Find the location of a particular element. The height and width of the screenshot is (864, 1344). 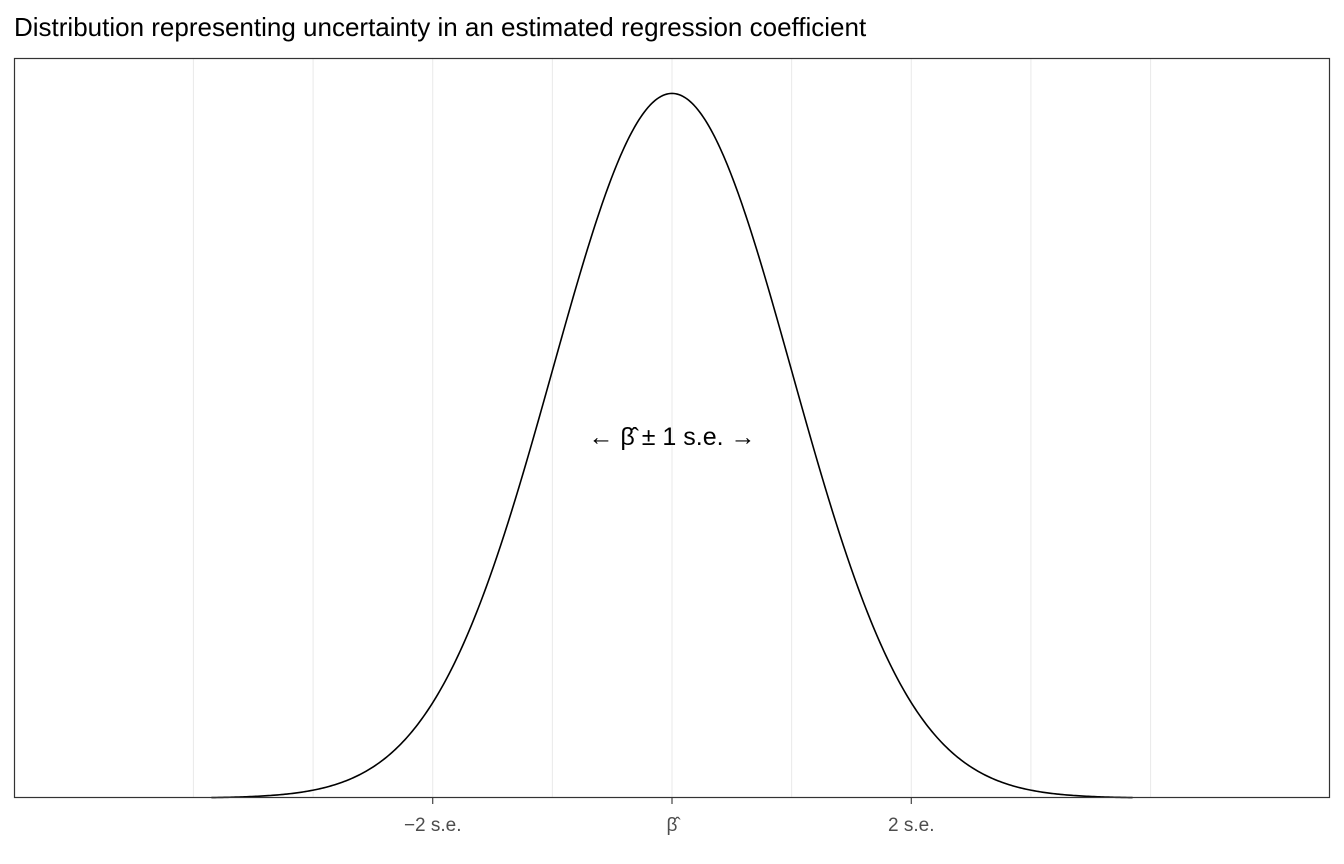

annotation-plus-minus: ± 1 s.e. is located at coordinates (683, 437).